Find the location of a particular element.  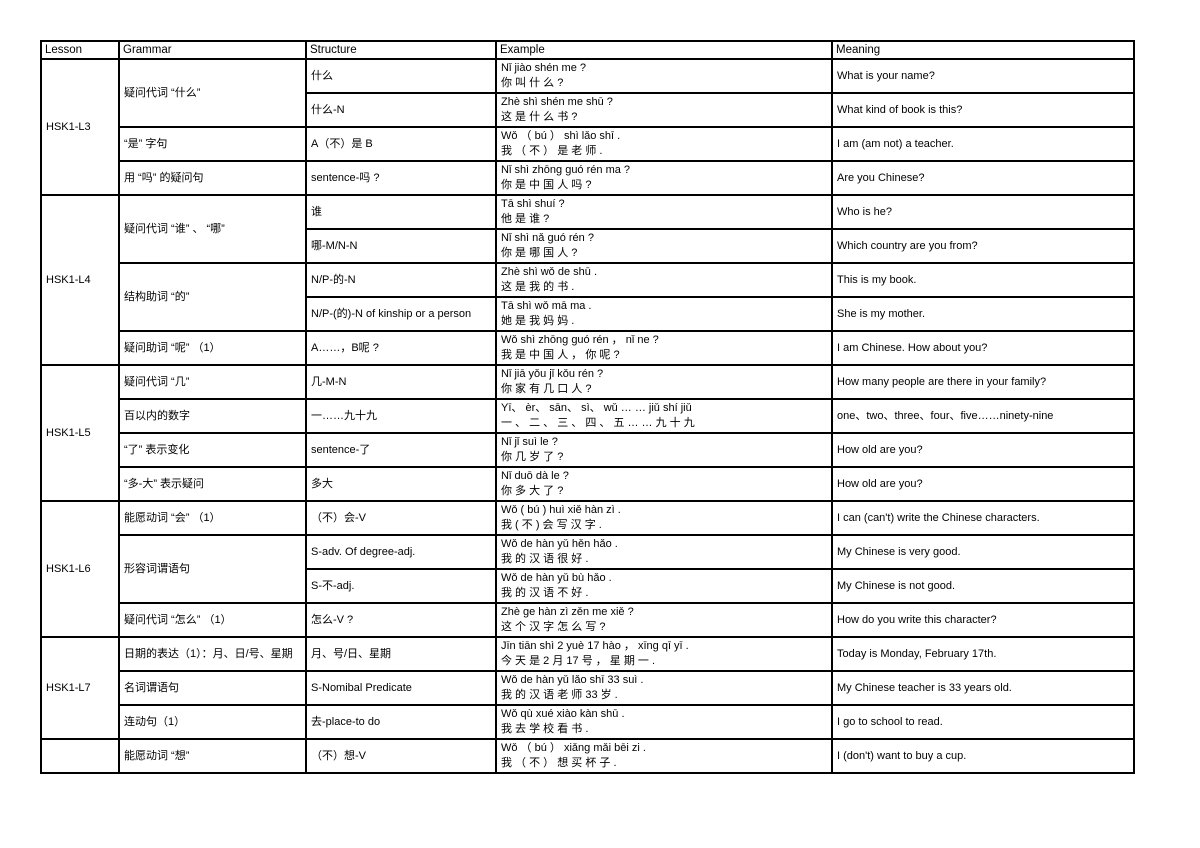

structure-cell: 几-M-N is located at coordinates (401, 382).